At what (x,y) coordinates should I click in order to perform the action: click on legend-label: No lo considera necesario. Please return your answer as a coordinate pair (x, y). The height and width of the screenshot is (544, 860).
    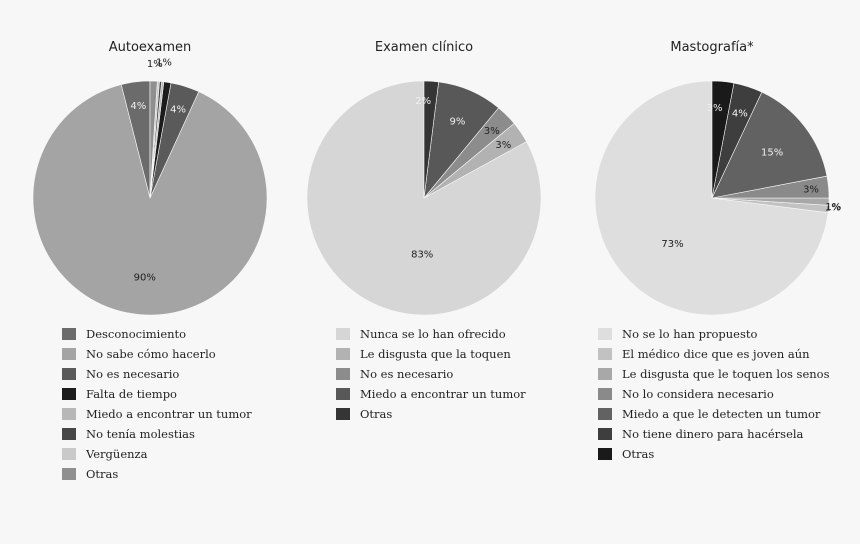
    Looking at the image, I should click on (698, 394).